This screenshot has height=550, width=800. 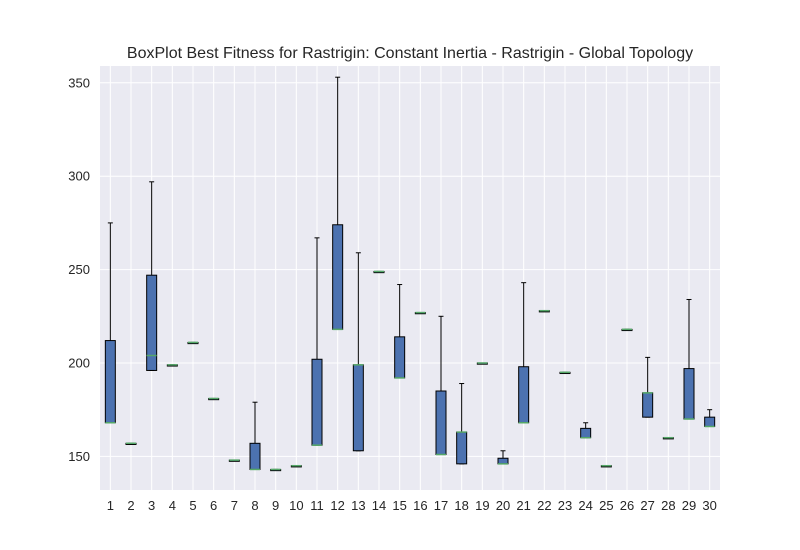 What do you see at coordinates (79, 362) in the screenshot?
I see `y-tick-label: 200` at bounding box center [79, 362].